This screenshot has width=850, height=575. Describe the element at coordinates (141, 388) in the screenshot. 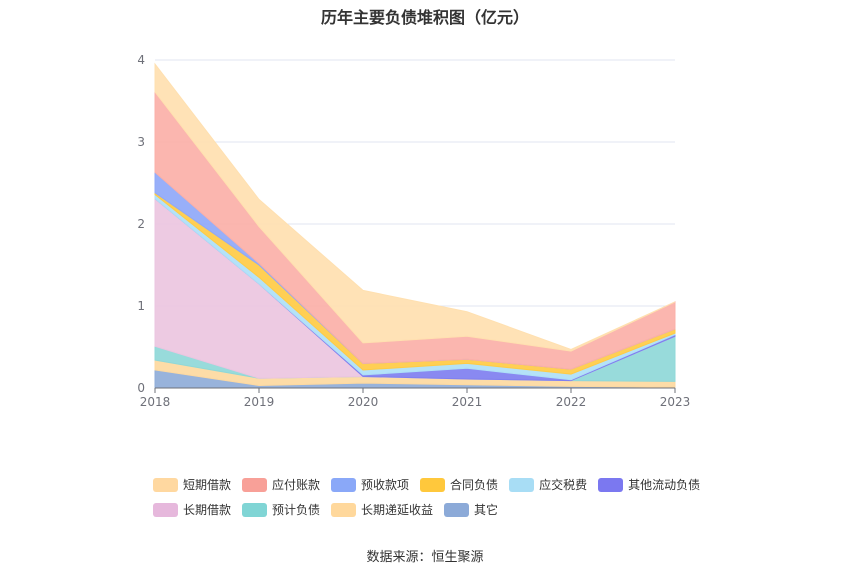

I see `y-tick-label: 0` at that location.